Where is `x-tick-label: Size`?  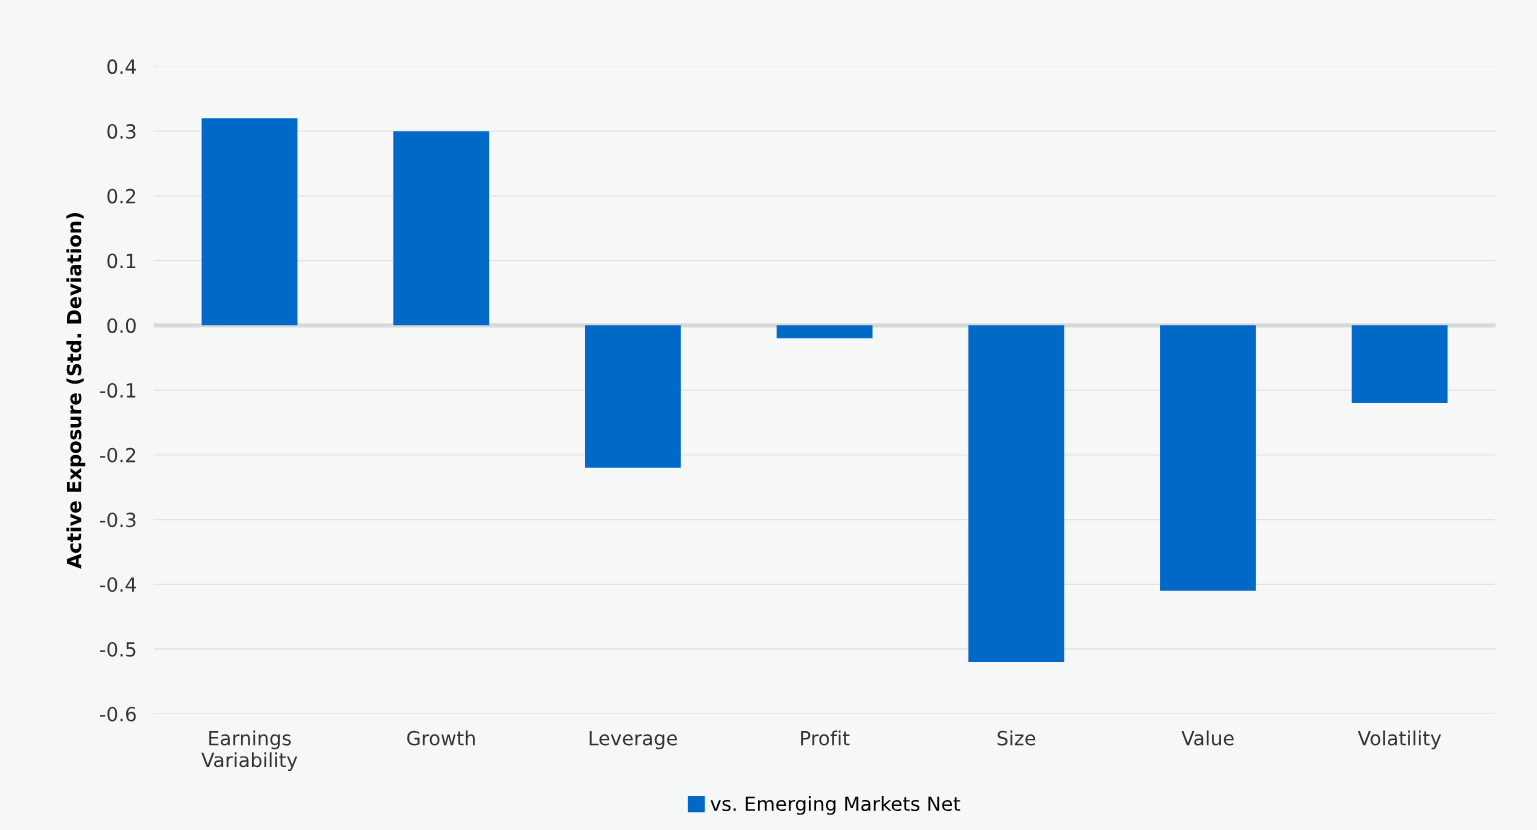 x-tick-label: Size is located at coordinates (1016, 738).